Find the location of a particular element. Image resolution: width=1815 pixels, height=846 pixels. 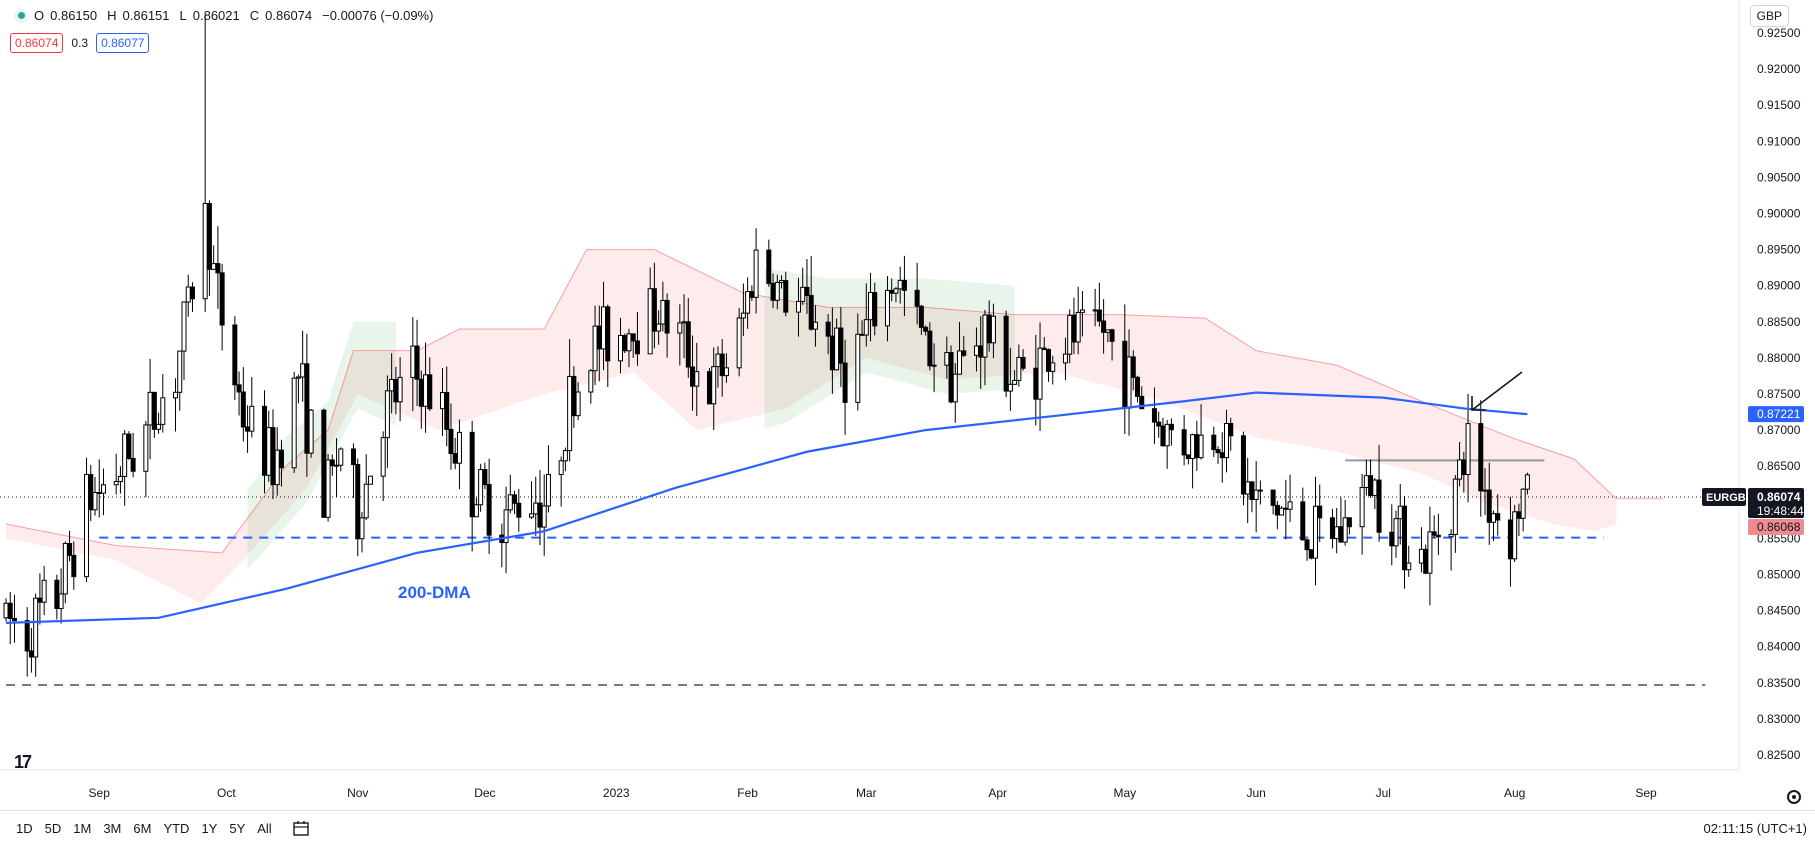

range-button-3m: 3M is located at coordinates (112, 828).